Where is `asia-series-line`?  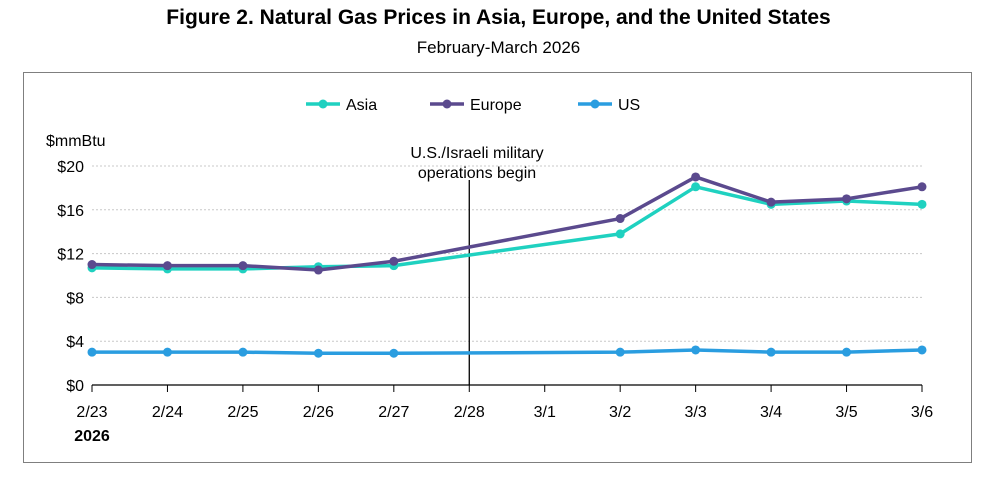 asia-series-line is located at coordinates (507, 228).